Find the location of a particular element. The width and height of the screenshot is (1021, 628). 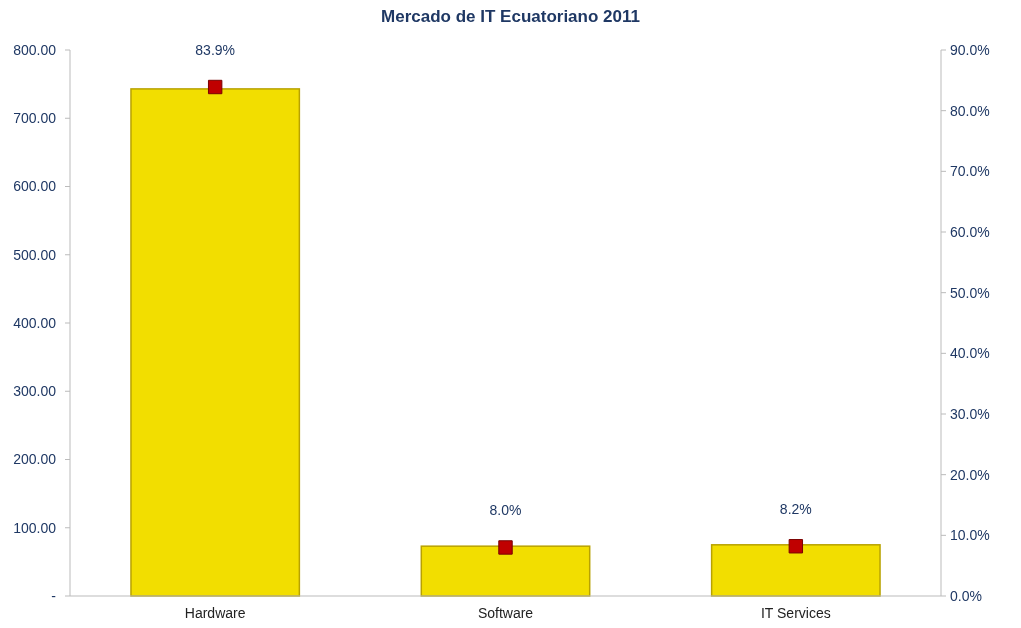

x-tick-label: Hardware is located at coordinates (215, 613).